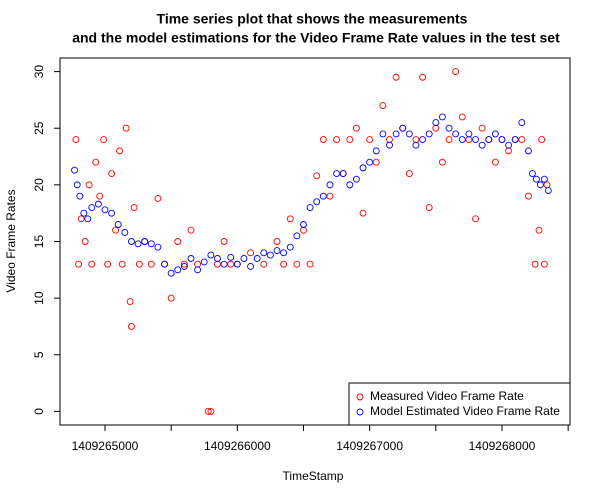 This screenshot has height=500, width=600. Describe the element at coordinates (39, 242) in the screenshot. I see `y-tick-label: 15` at that location.